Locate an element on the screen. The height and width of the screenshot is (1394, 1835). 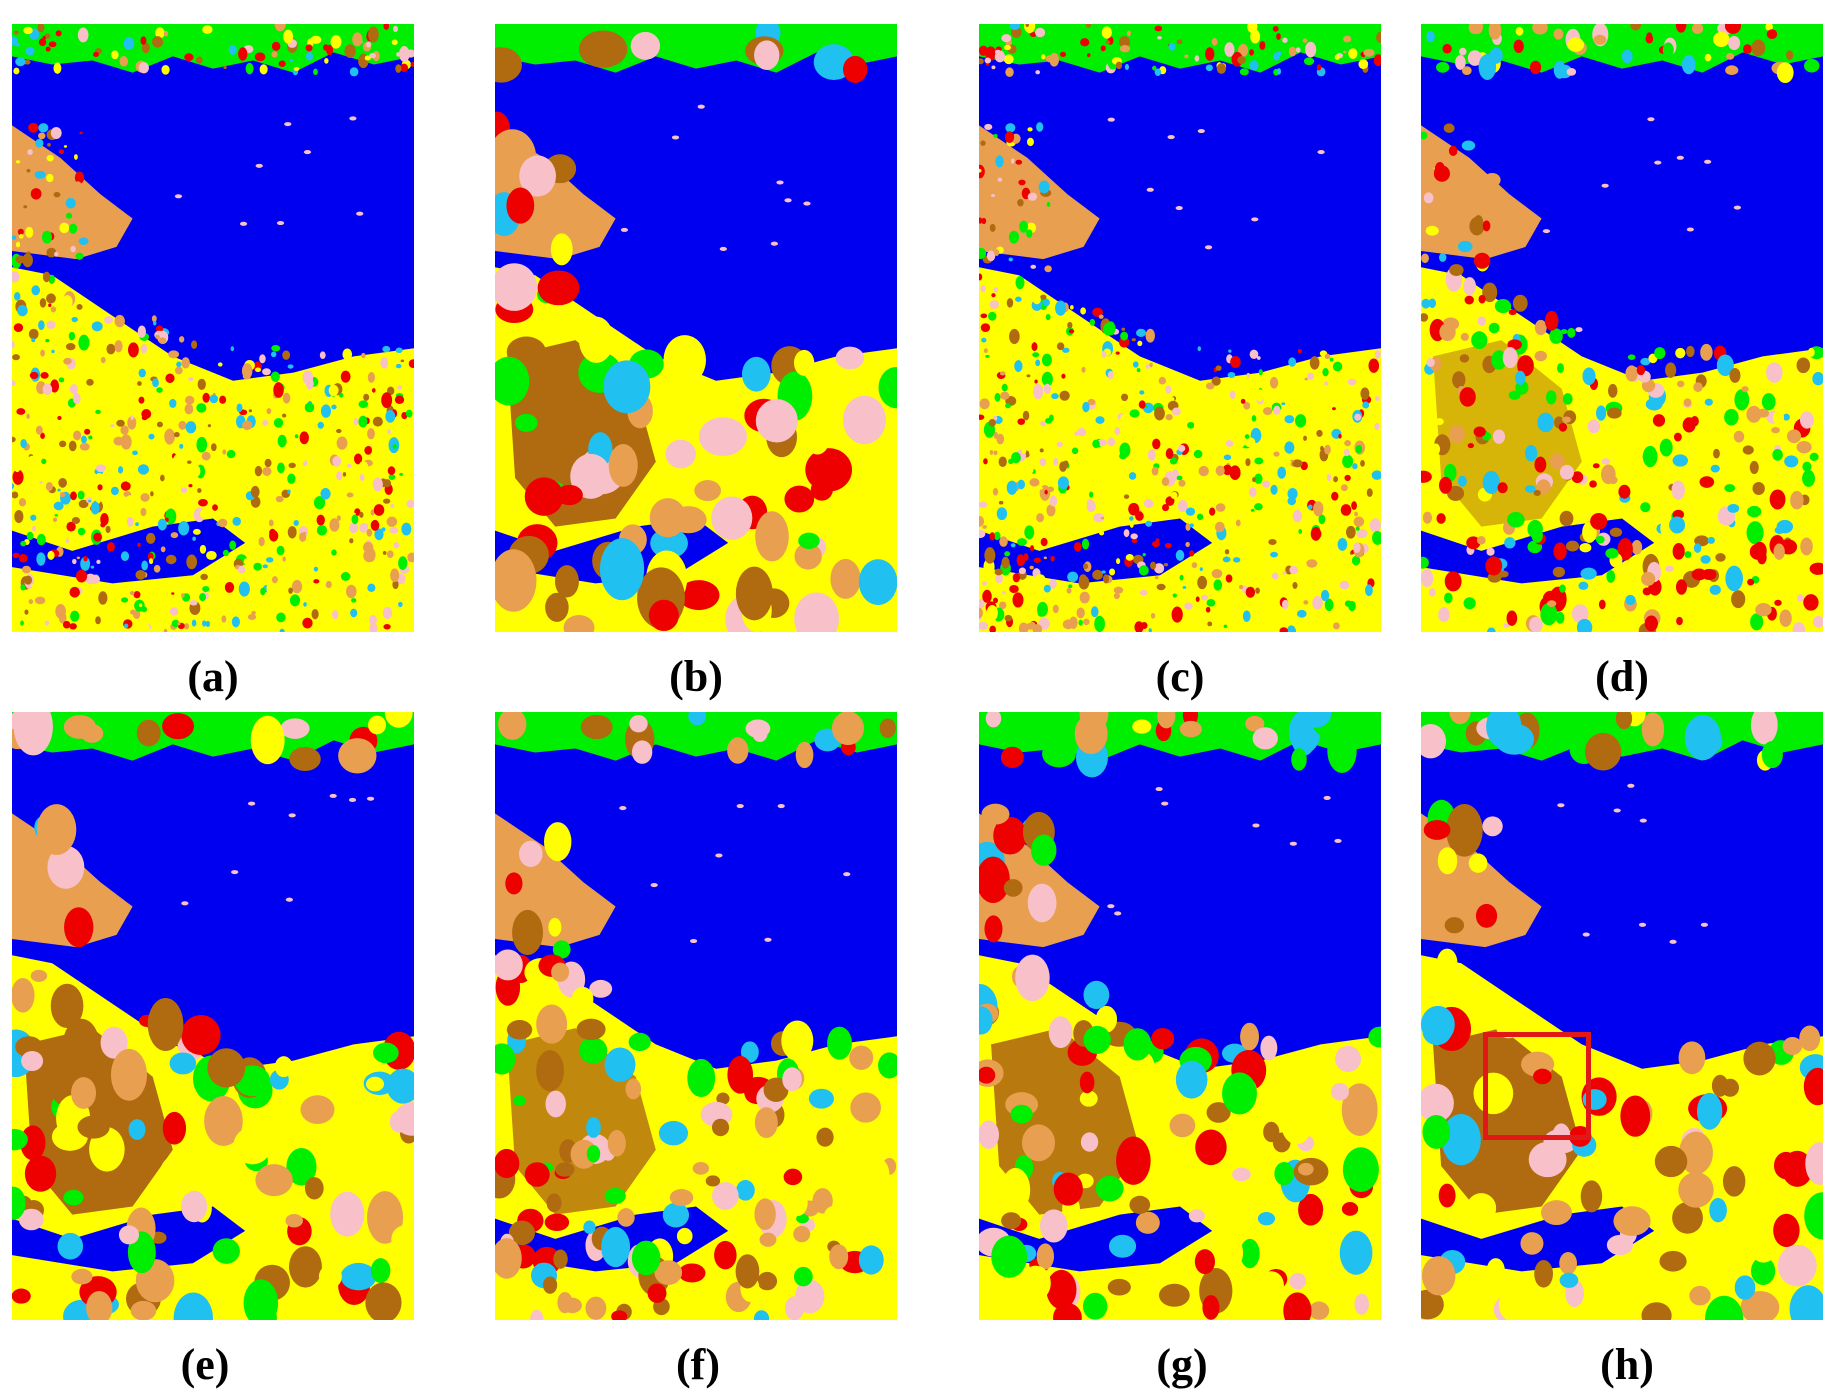
panel-label-h: (h) is located at coordinates (1627, 1364).